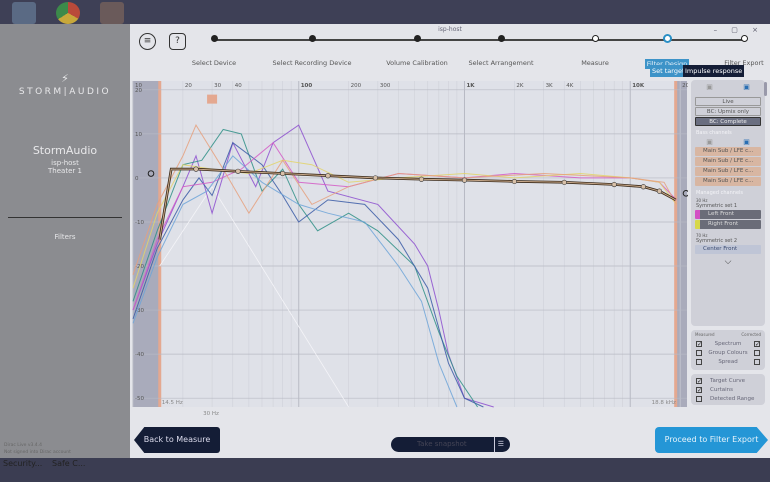 This screenshot has height=482, width=770. Describe the element at coordinates (734, 51) in the screenshot. I see `step-filter-export: Filter Export` at that location.